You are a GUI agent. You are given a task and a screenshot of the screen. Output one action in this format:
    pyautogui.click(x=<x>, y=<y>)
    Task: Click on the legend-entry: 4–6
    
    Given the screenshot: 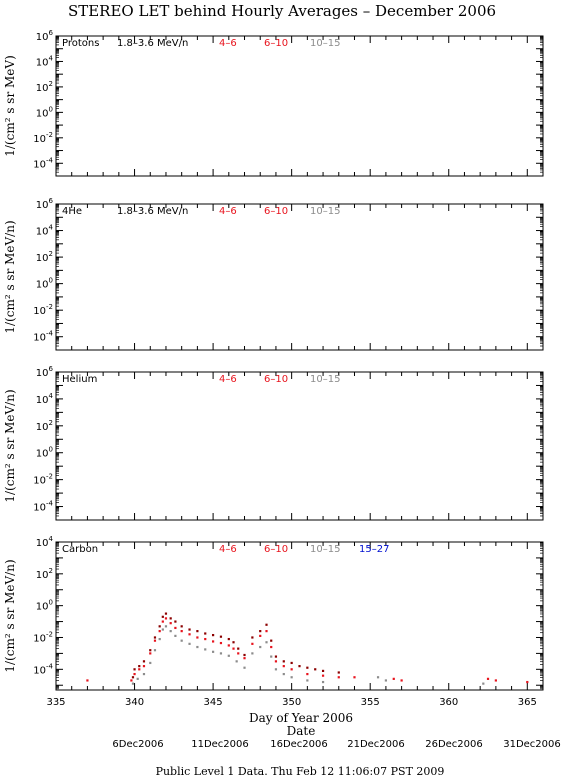 What is the action you would take?
    pyautogui.click(x=228, y=549)
    